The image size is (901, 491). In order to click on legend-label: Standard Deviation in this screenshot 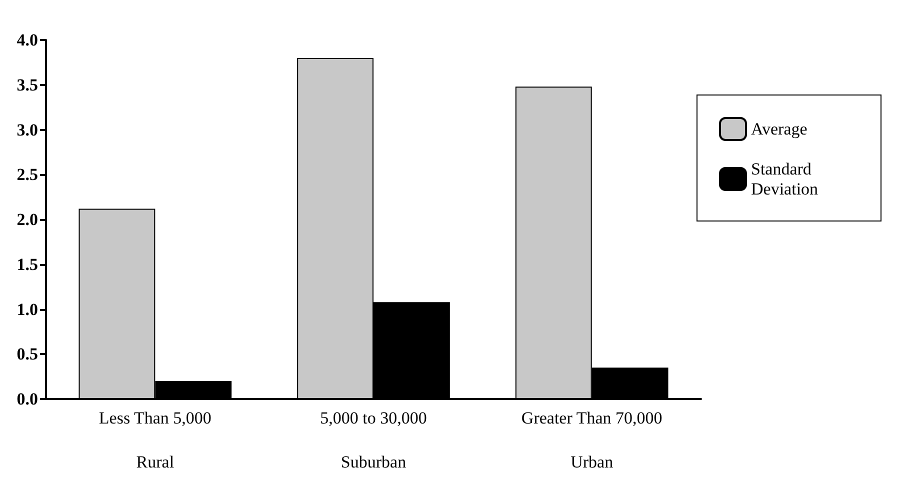, I will do `click(785, 179)`.